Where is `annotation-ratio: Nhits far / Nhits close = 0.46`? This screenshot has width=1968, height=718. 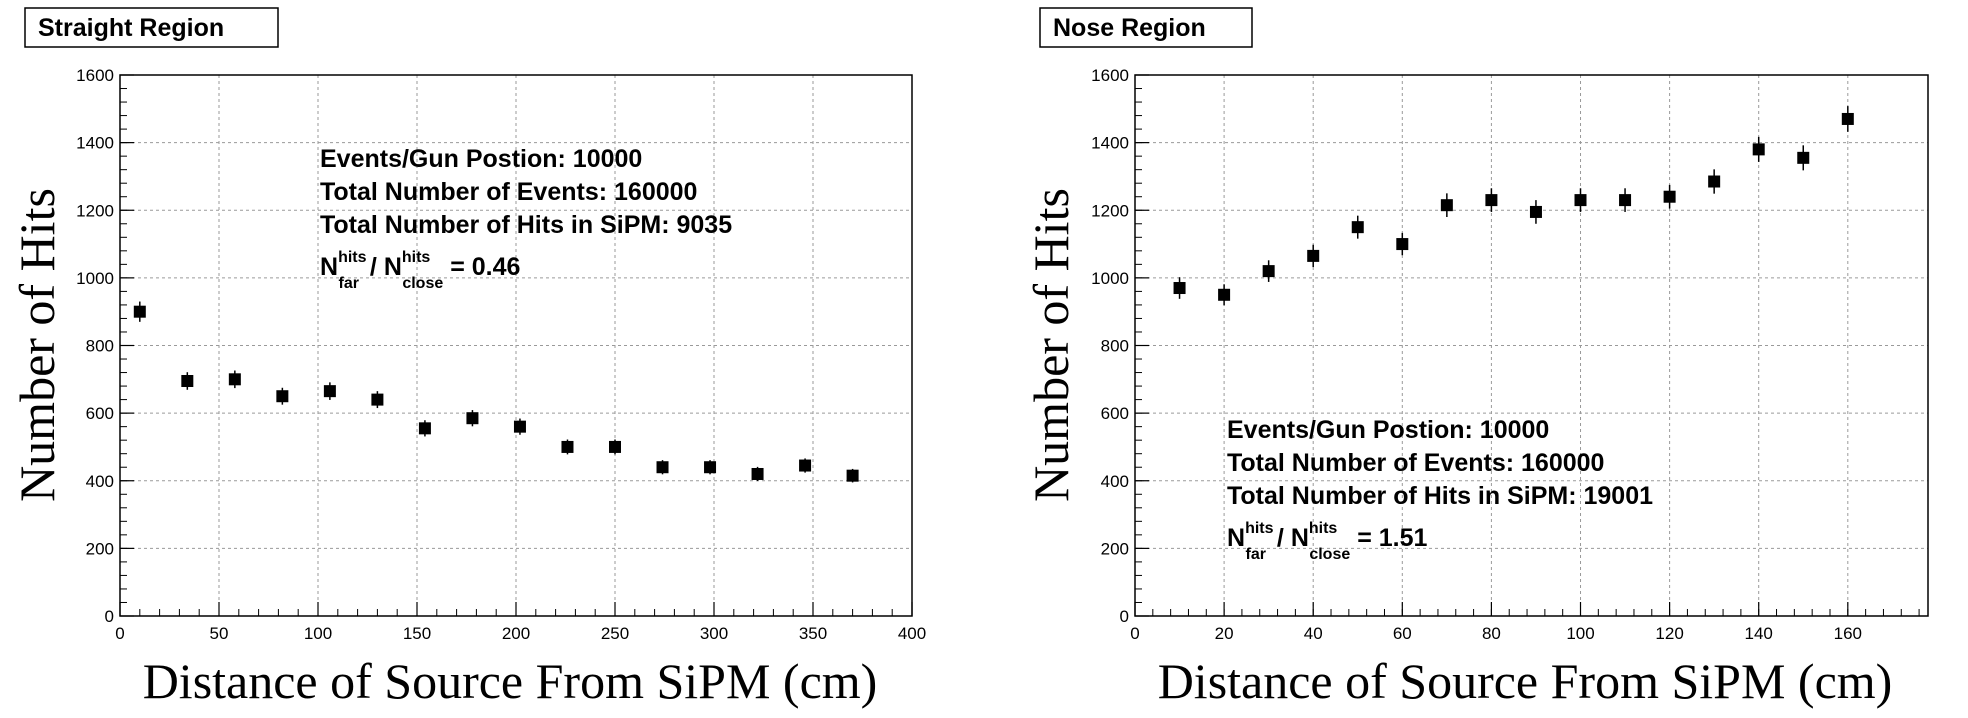
annotation-ratio: Nhits far / Nhits close = 0.46 is located at coordinates (420, 270).